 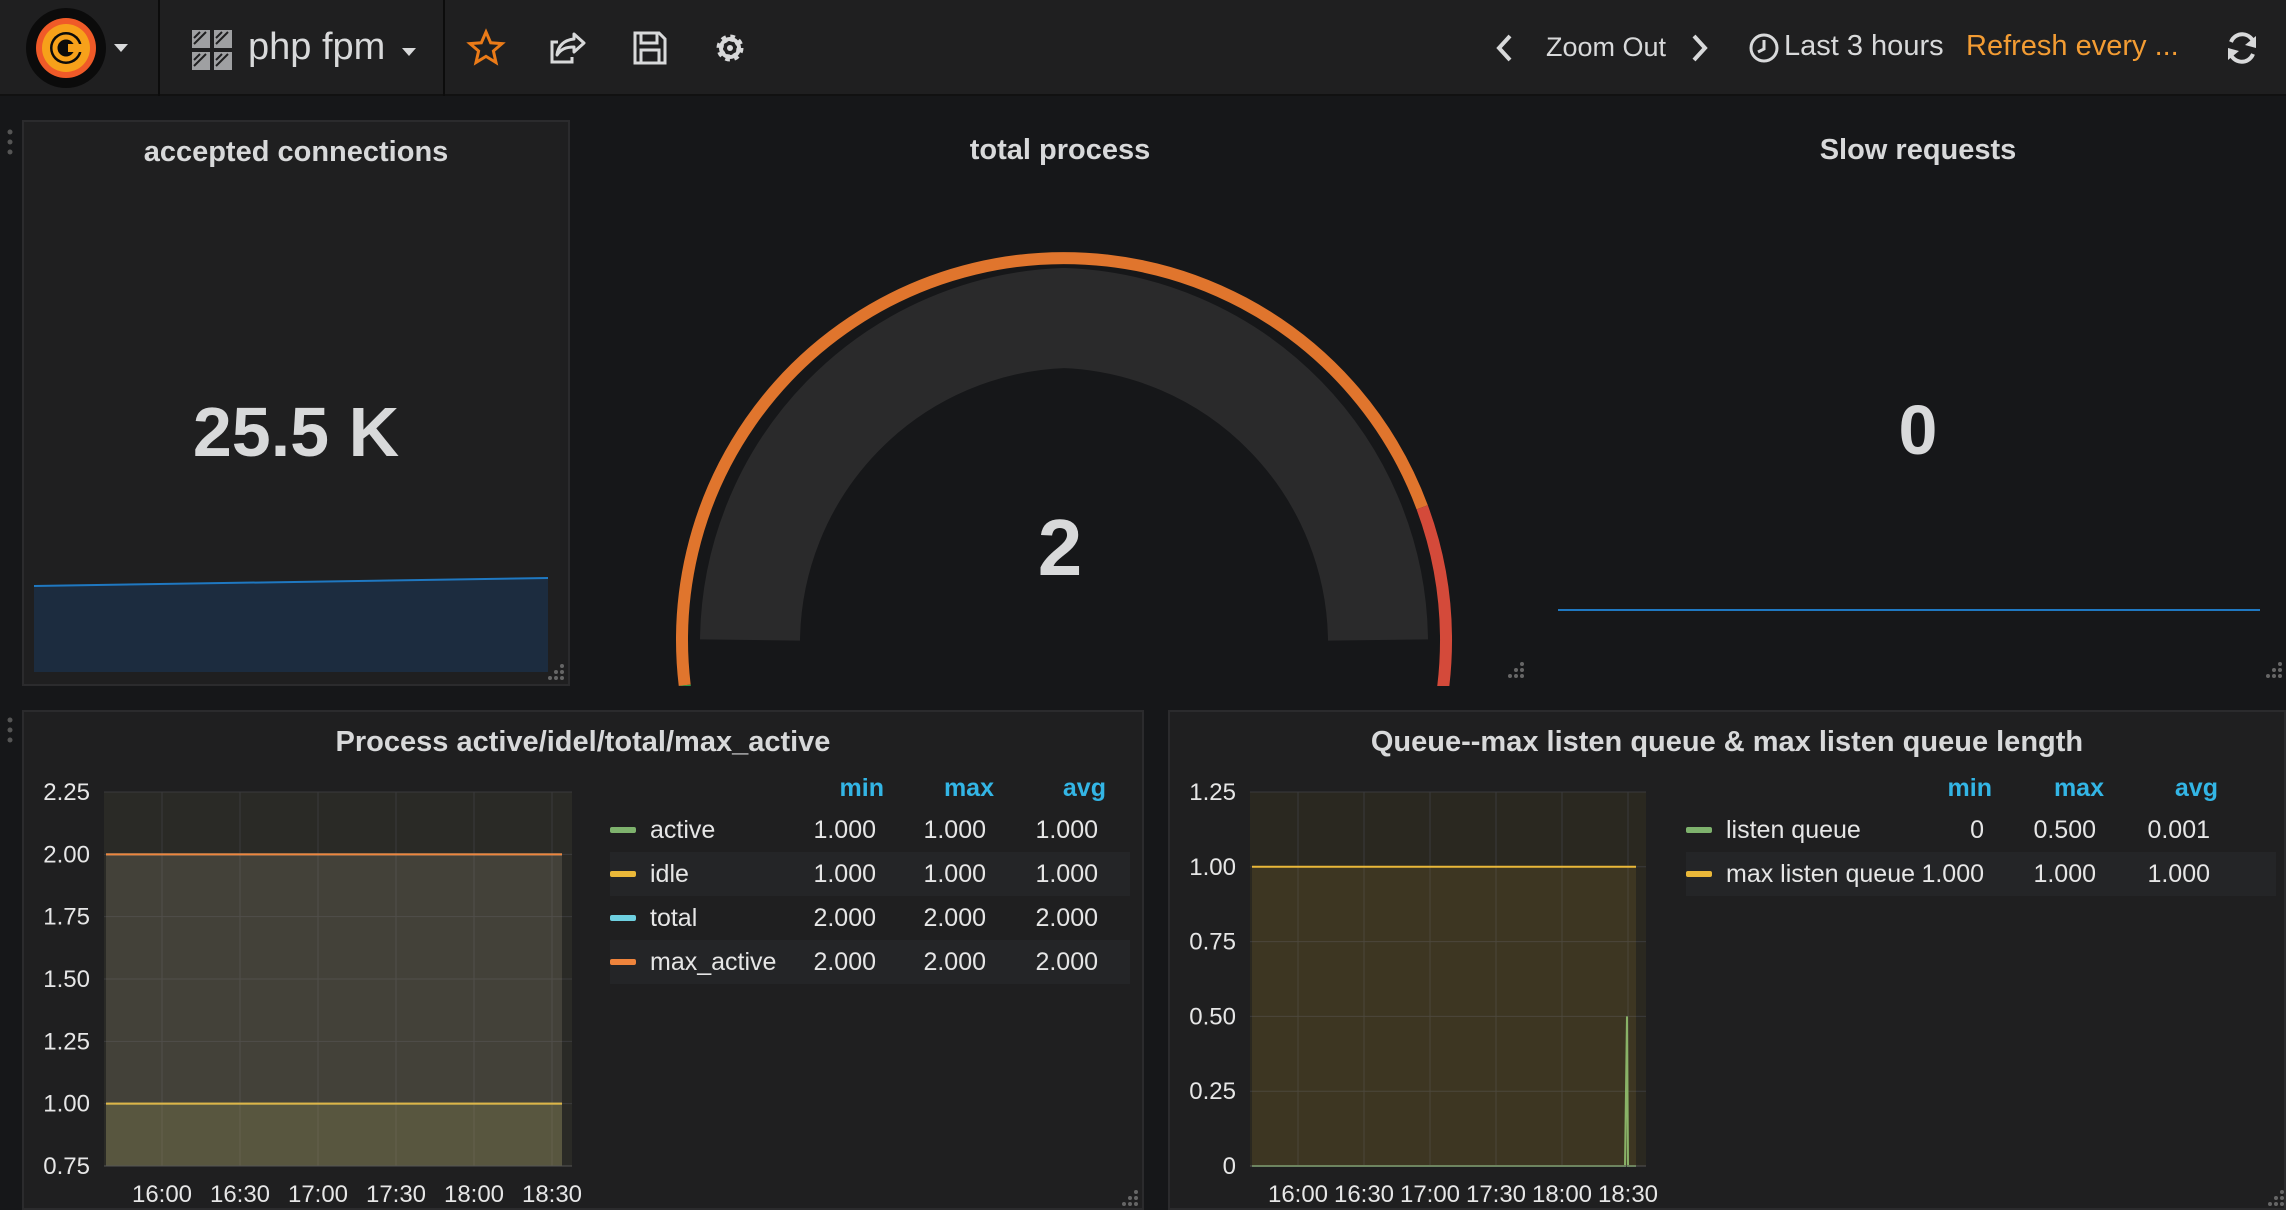 I want to click on legend-row-active: active 1.000 1.000 1.000, so click(x=870, y=830).